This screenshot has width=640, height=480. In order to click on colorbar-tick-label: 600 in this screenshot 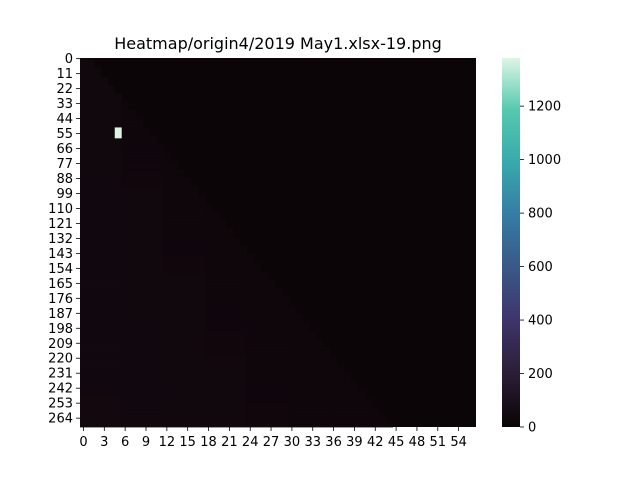, I will do `click(540, 267)`.